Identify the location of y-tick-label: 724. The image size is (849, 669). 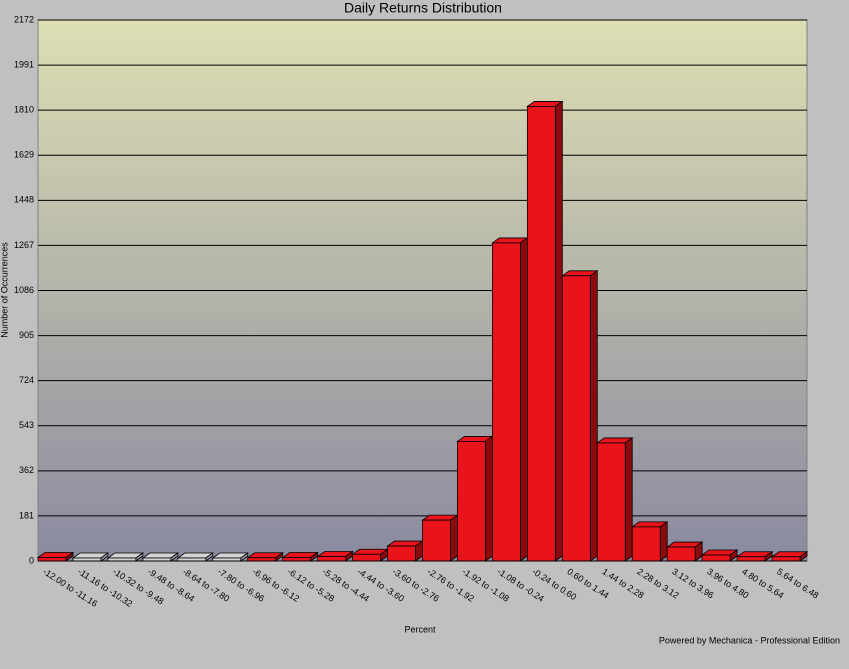
(26, 380).